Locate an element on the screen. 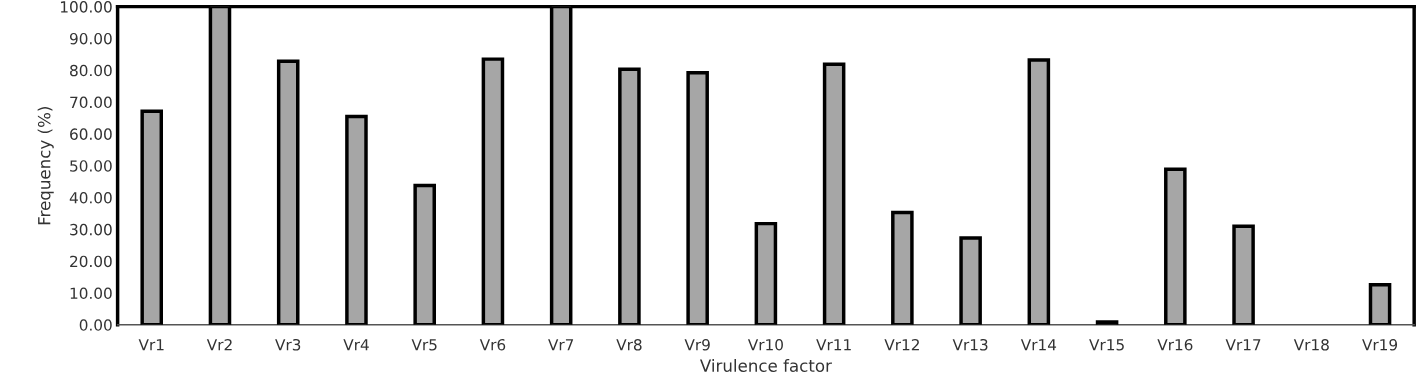 This screenshot has width=1417, height=389. y-tick-label: 100.00 is located at coordinates (86, 7).